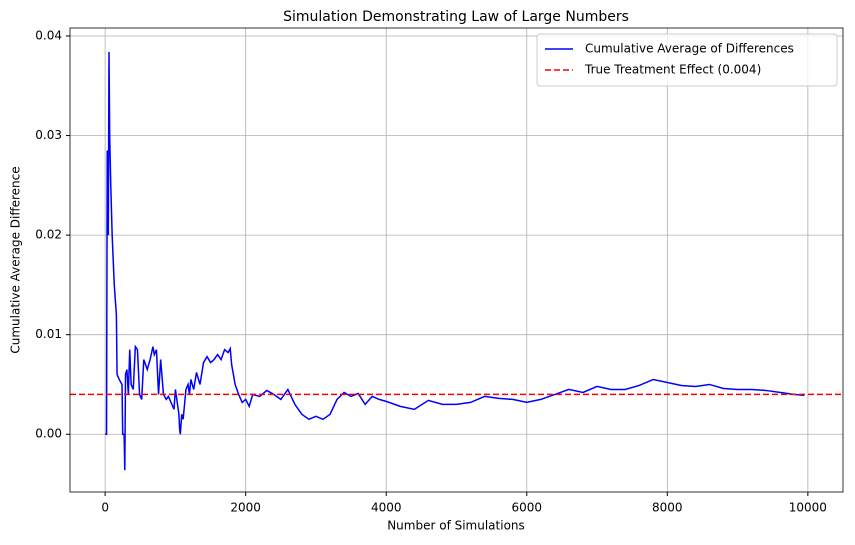 The image size is (855, 545). I want to click on x-tick-label: 0, so click(105, 508).